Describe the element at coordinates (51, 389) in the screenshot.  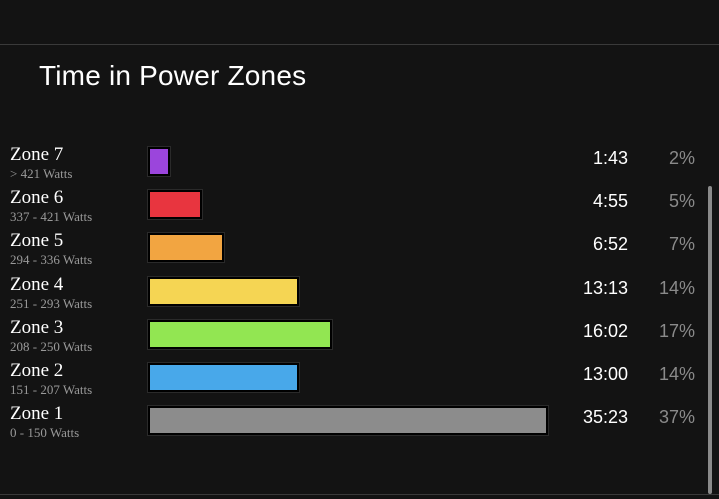
I see `zone-range: 151 - 207 Watts` at that location.